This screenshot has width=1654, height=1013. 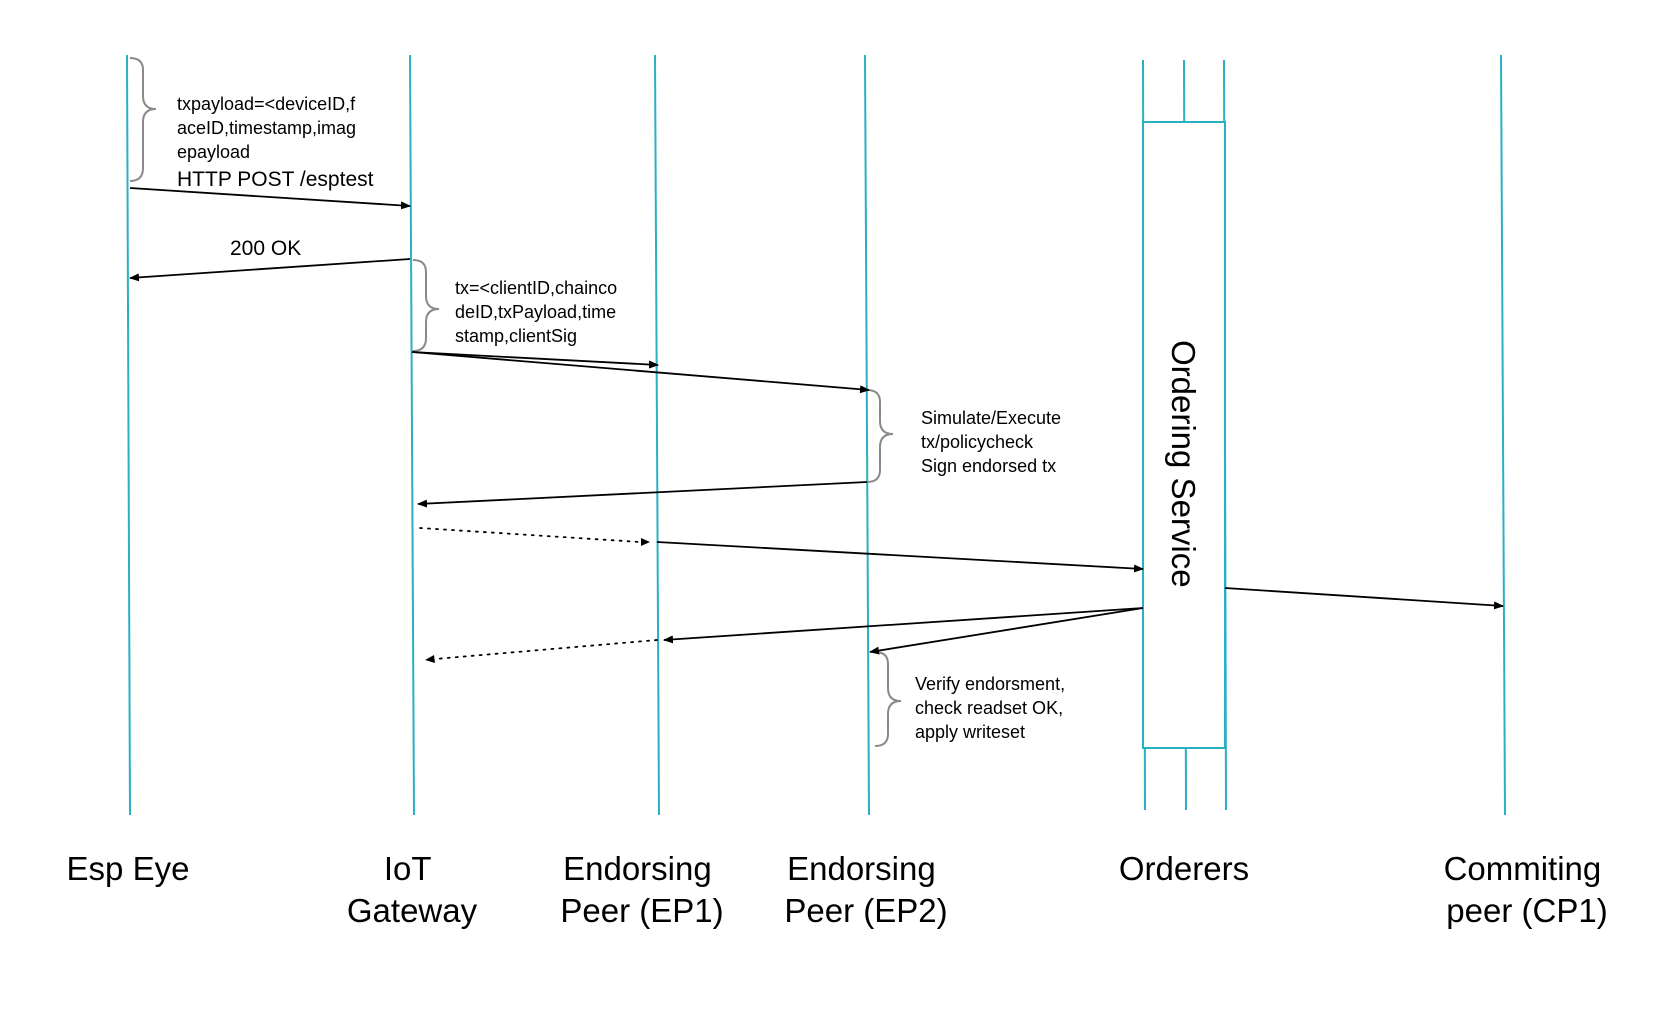 I want to click on arrow-orderers-to-ep1, so click(x=903, y=625).